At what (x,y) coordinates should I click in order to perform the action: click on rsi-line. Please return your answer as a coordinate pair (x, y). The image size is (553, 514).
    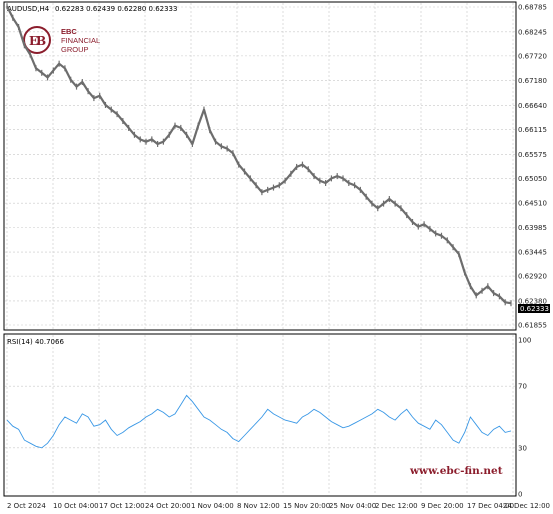
    Looking at the image, I should click on (259, 421).